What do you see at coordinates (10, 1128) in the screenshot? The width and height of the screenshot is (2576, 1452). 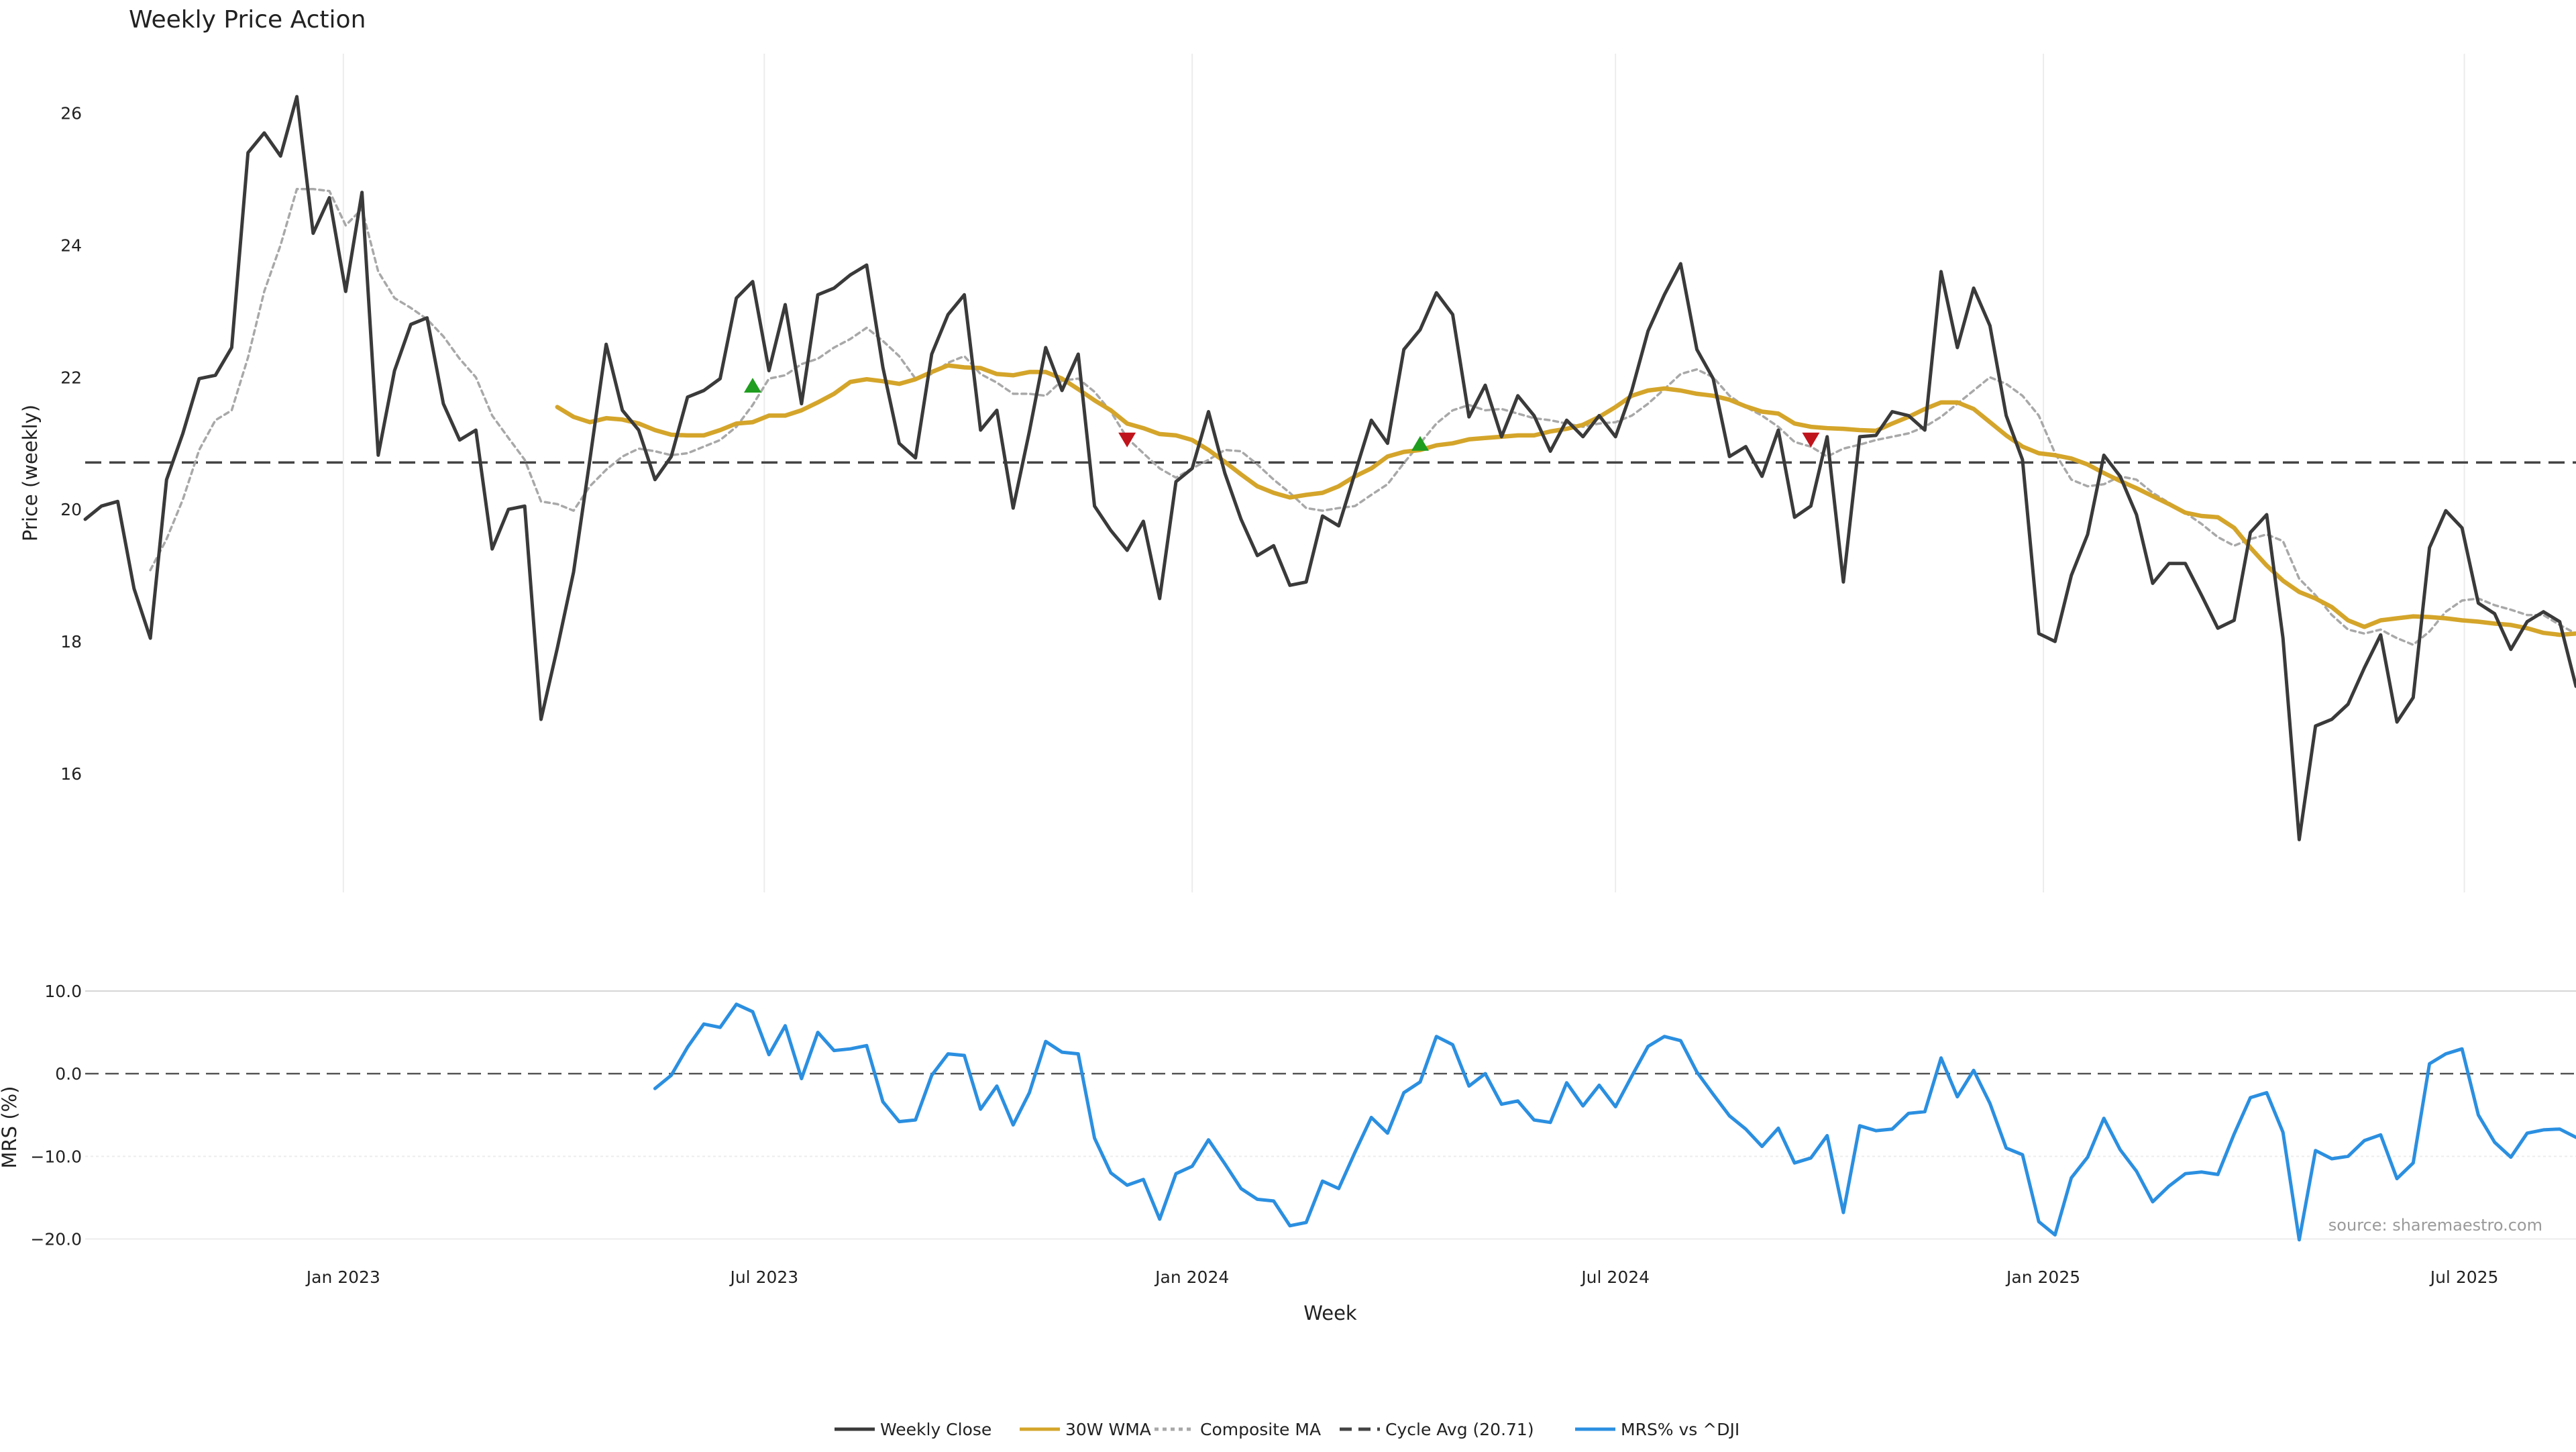 I see `mrs-axis-label: MRS (%)` at bounding box center [10, 1128].